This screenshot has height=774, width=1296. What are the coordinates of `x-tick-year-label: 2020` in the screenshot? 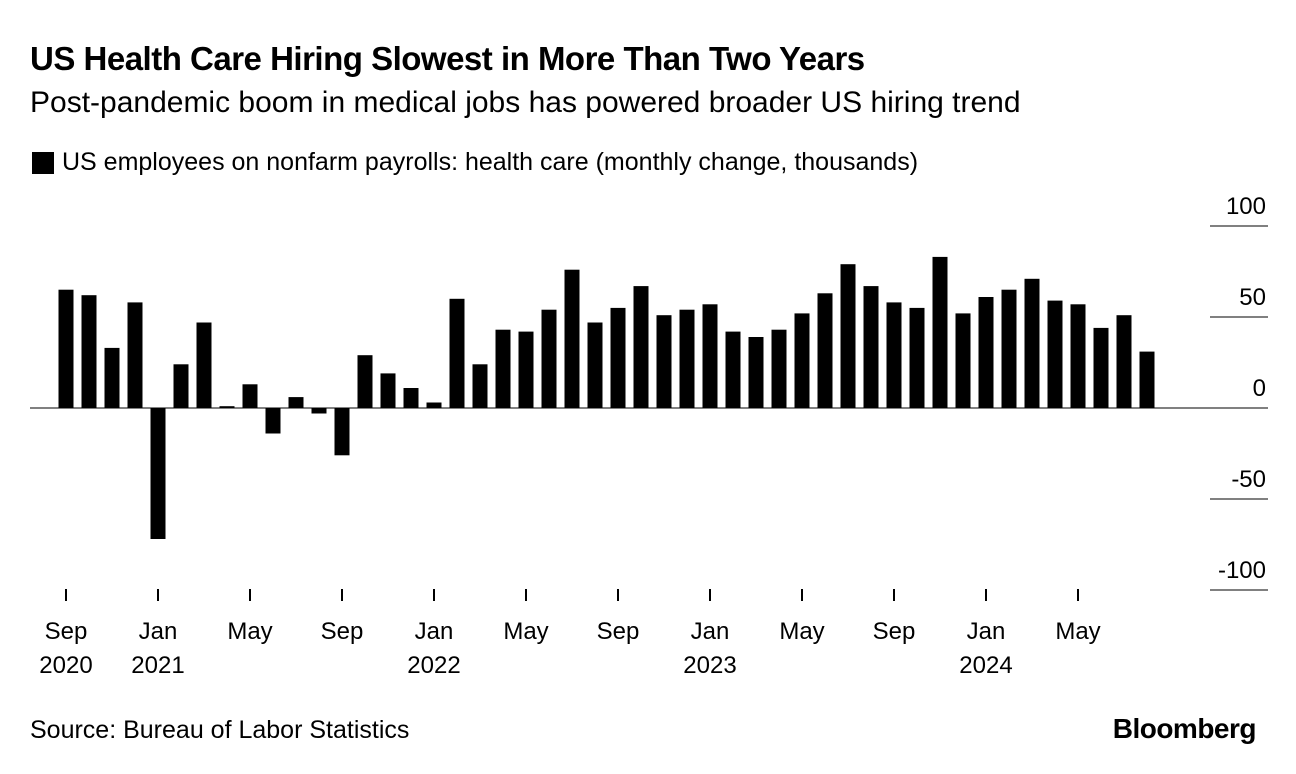 It's located at (65, 665).